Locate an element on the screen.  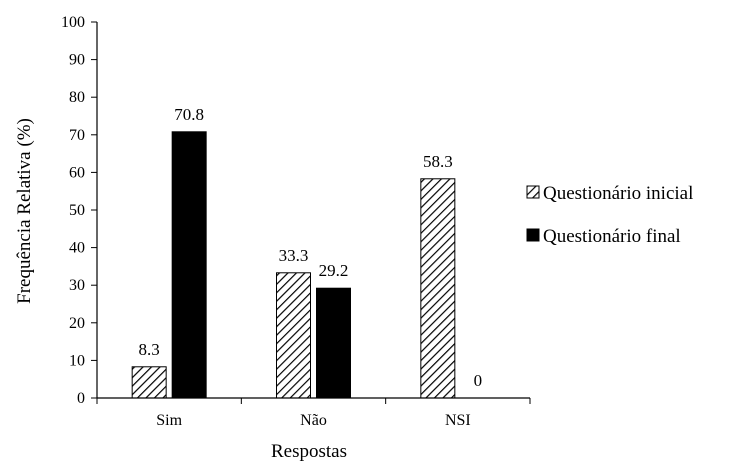
y-tick-label: 80 is located at coordinates (77, 97).